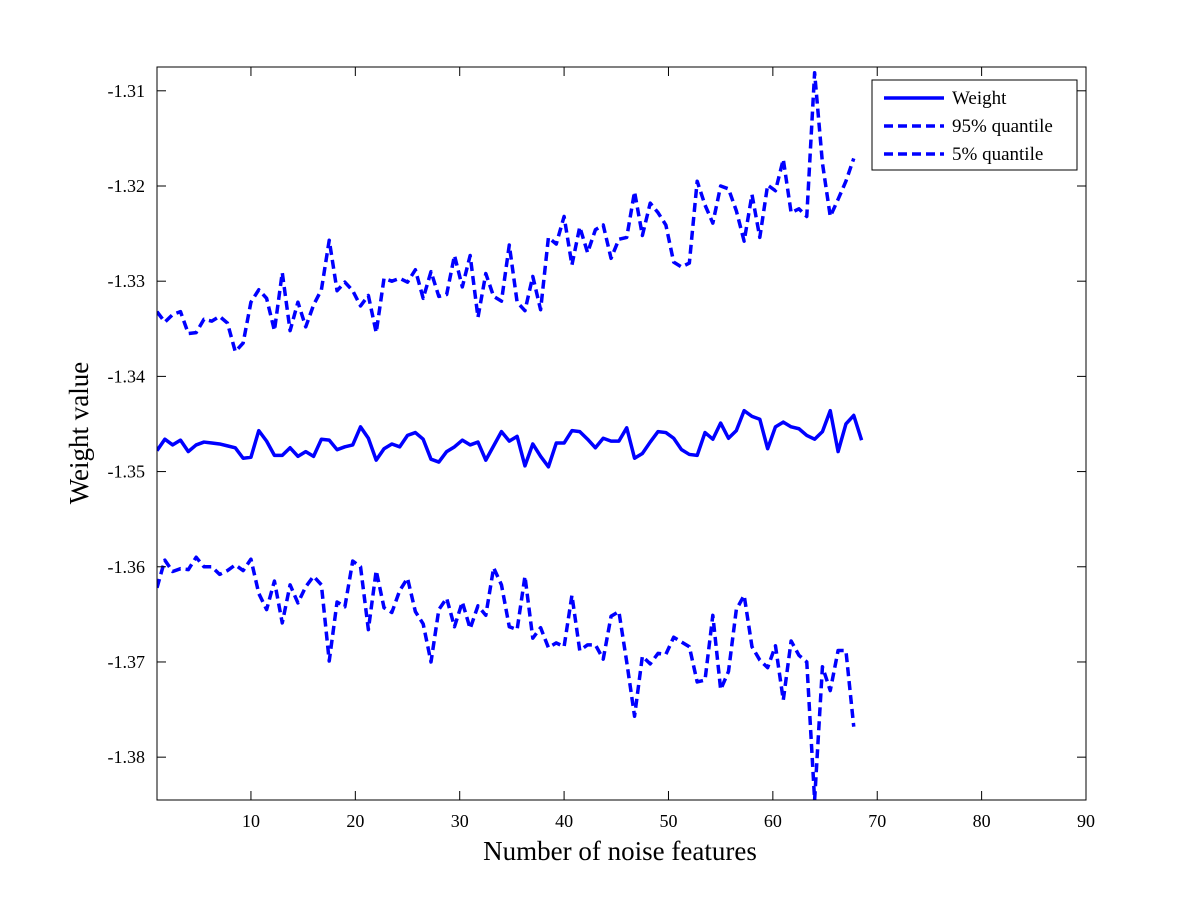 This screenshot has width=1200, height=900. What do you see at coordinates (79, 433) in the screenshot?
I see `y-axis-title: Weight value` at bounding box center [79, 433].